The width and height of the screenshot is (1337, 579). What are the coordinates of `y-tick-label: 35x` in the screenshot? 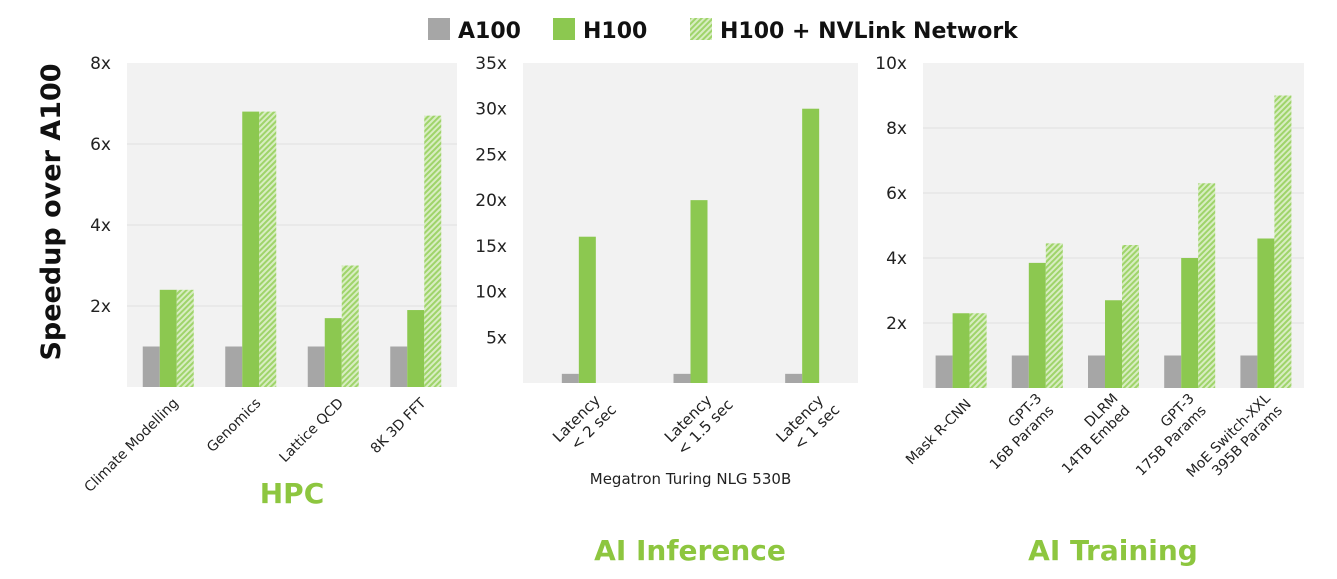 It's located at (491, 64).